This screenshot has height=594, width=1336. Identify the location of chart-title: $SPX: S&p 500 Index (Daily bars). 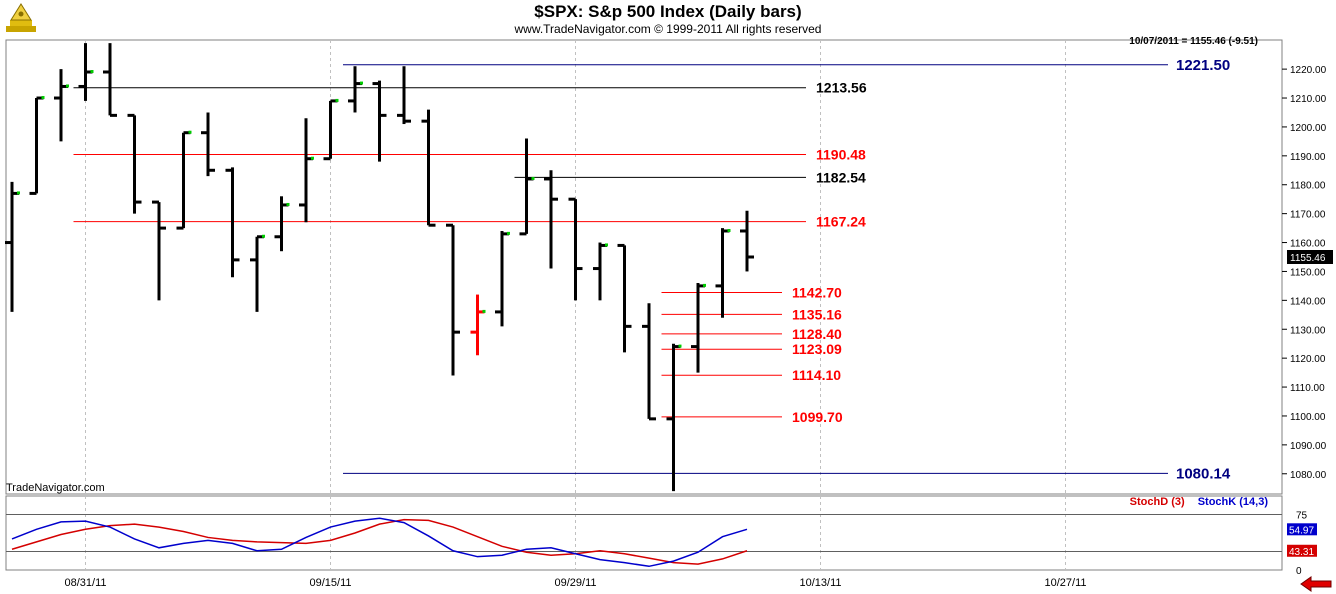
(668, 11).